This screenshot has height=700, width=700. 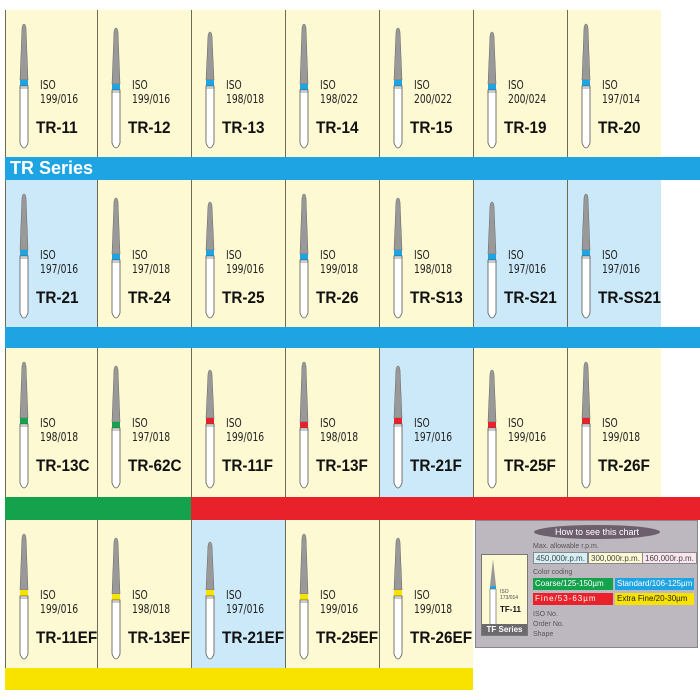 I want to click on order-code: TR-25, so click(x=243, y=297).